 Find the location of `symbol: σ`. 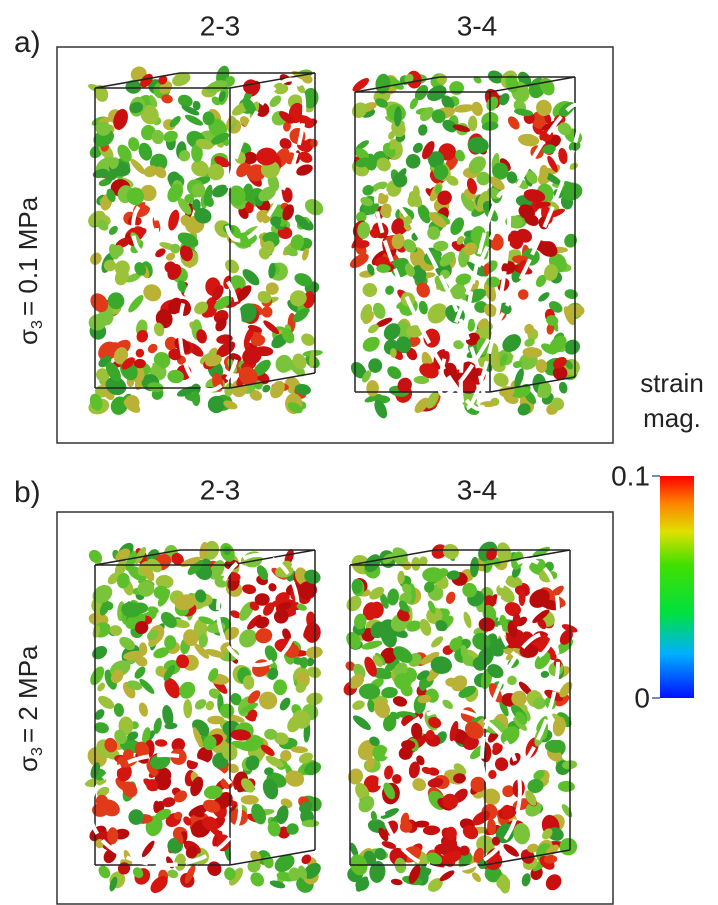

symbol: σ is located at coordinates (28, 337).